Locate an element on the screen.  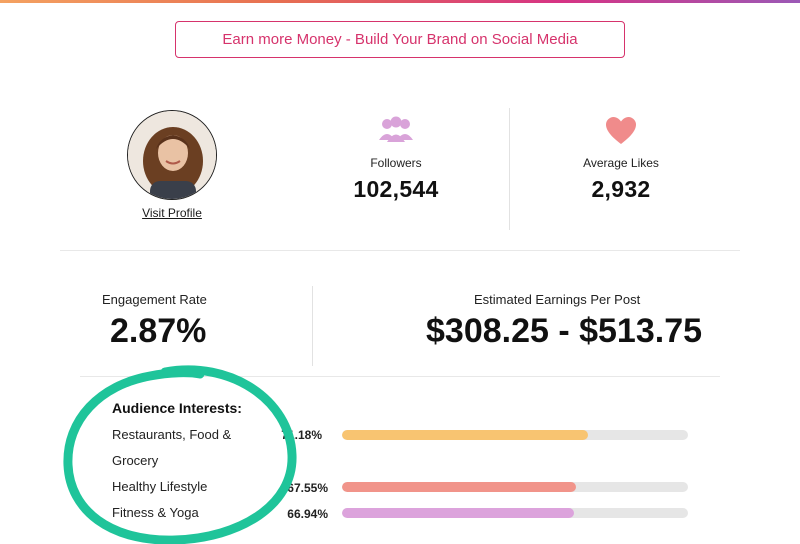
section-divider-top is located at coordinates (400, 250).